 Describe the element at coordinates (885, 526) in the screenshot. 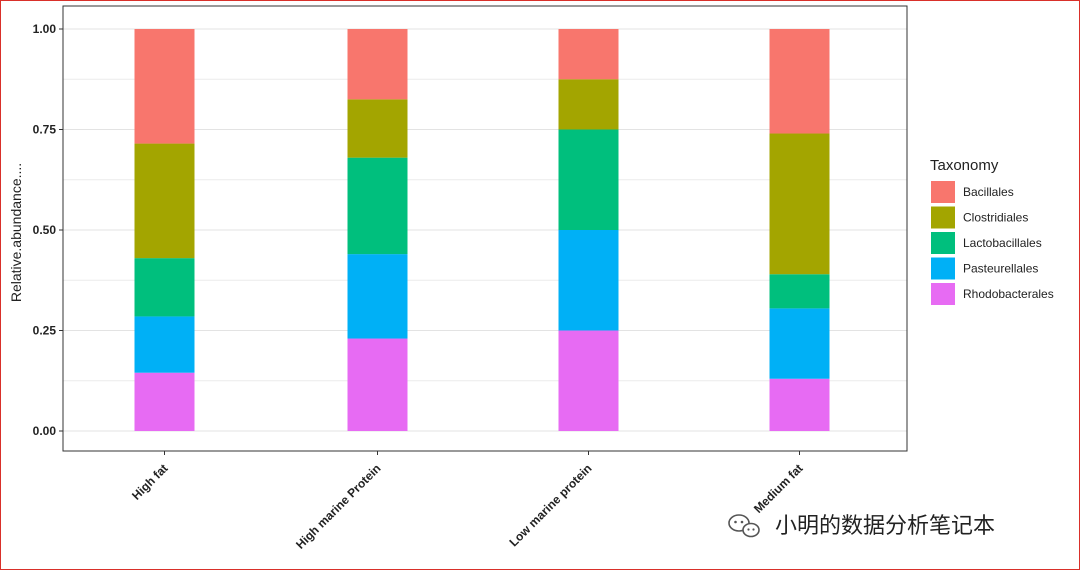

I see `watermark-text: 小明的数据分析笔记本` at that location.